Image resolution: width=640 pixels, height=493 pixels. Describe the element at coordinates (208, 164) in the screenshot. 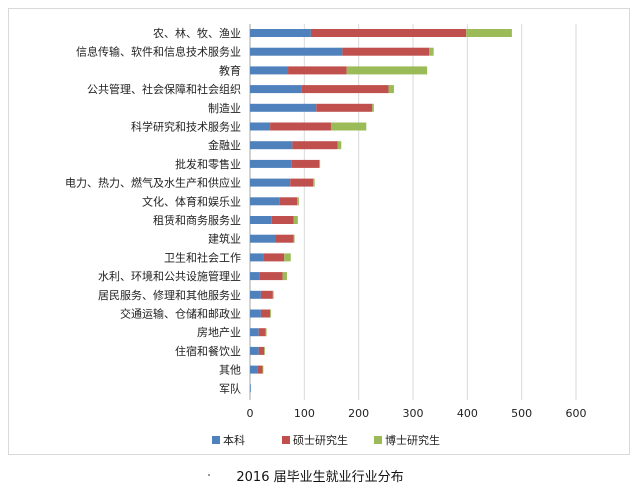

I see `category-label: 批发和零售业` at that location.